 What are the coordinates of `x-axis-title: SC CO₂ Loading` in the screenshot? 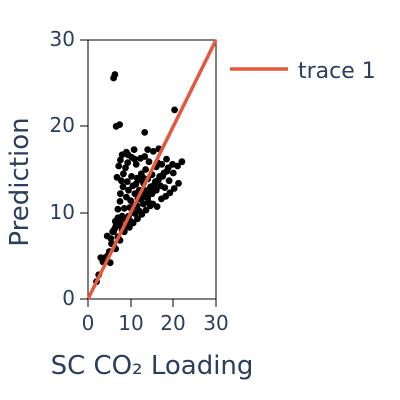 It's located at (152, 366).